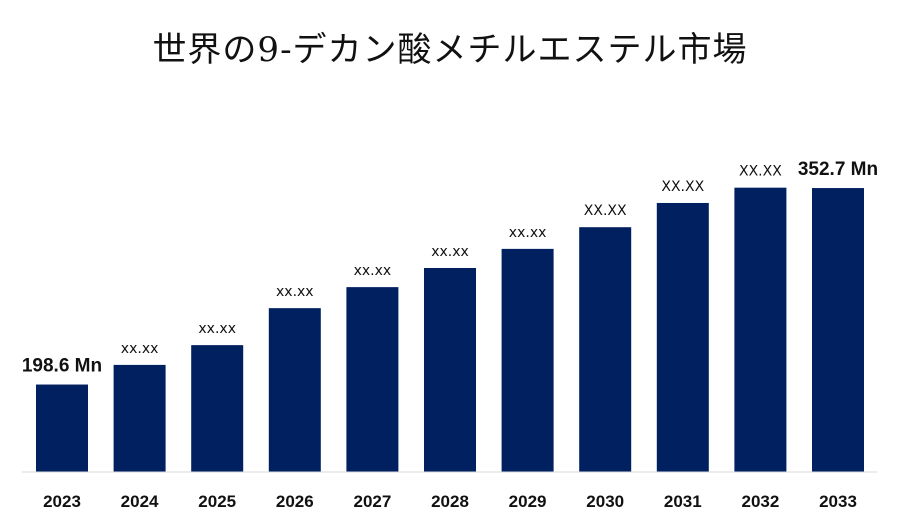  Describe the element at coordinates (140, 501) in the screenshot. I see `x-tick-label: 2024` at that location.